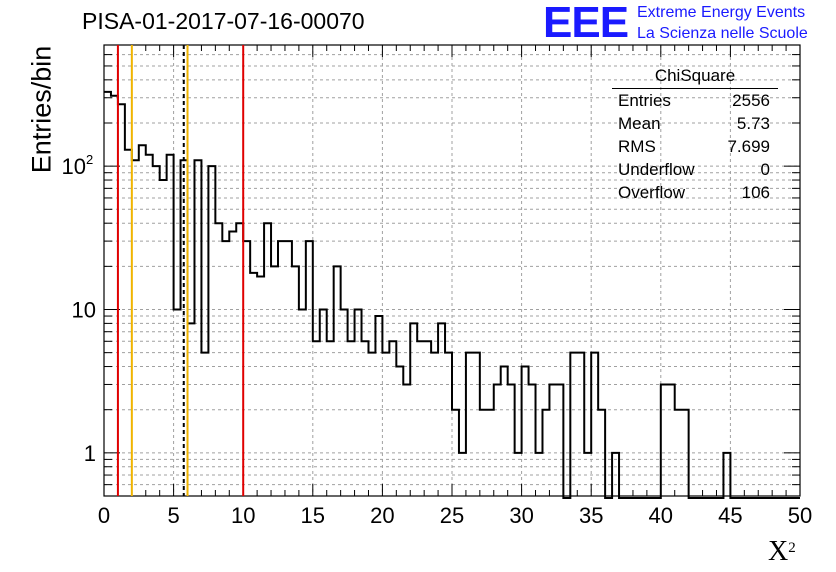 Image resolution: width=836 pixels, height=572 pixels. Describe the element at coordinates (637, 146) in the screenshot. I see `stats-label: RMS` at that location.